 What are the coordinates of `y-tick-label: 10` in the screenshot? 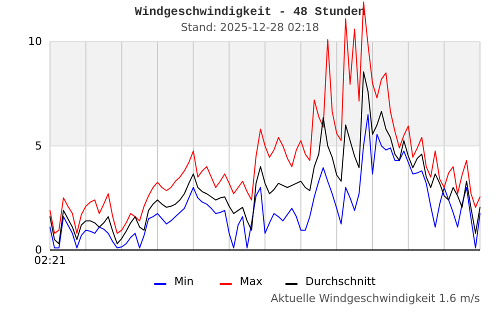 It's located at (35, 41).